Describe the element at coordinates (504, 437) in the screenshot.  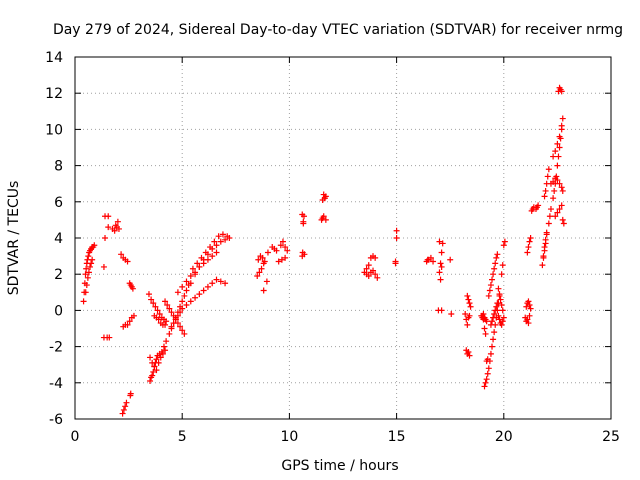
I see `x-tick-label: 20` at that location.